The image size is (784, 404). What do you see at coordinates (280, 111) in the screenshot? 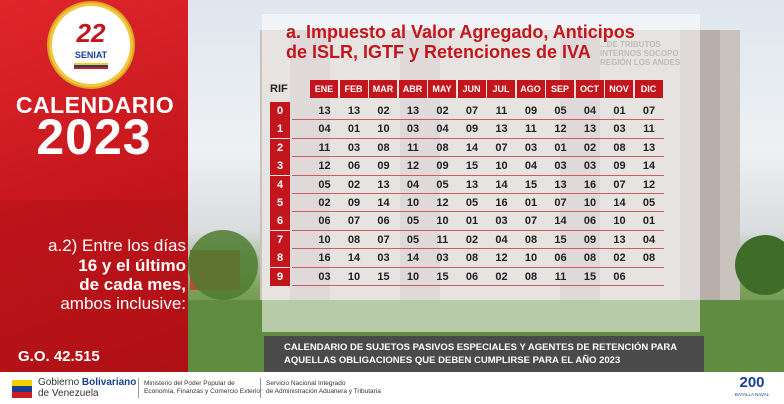
I see `rif-digit: 0` at bounding box center [280, 111].